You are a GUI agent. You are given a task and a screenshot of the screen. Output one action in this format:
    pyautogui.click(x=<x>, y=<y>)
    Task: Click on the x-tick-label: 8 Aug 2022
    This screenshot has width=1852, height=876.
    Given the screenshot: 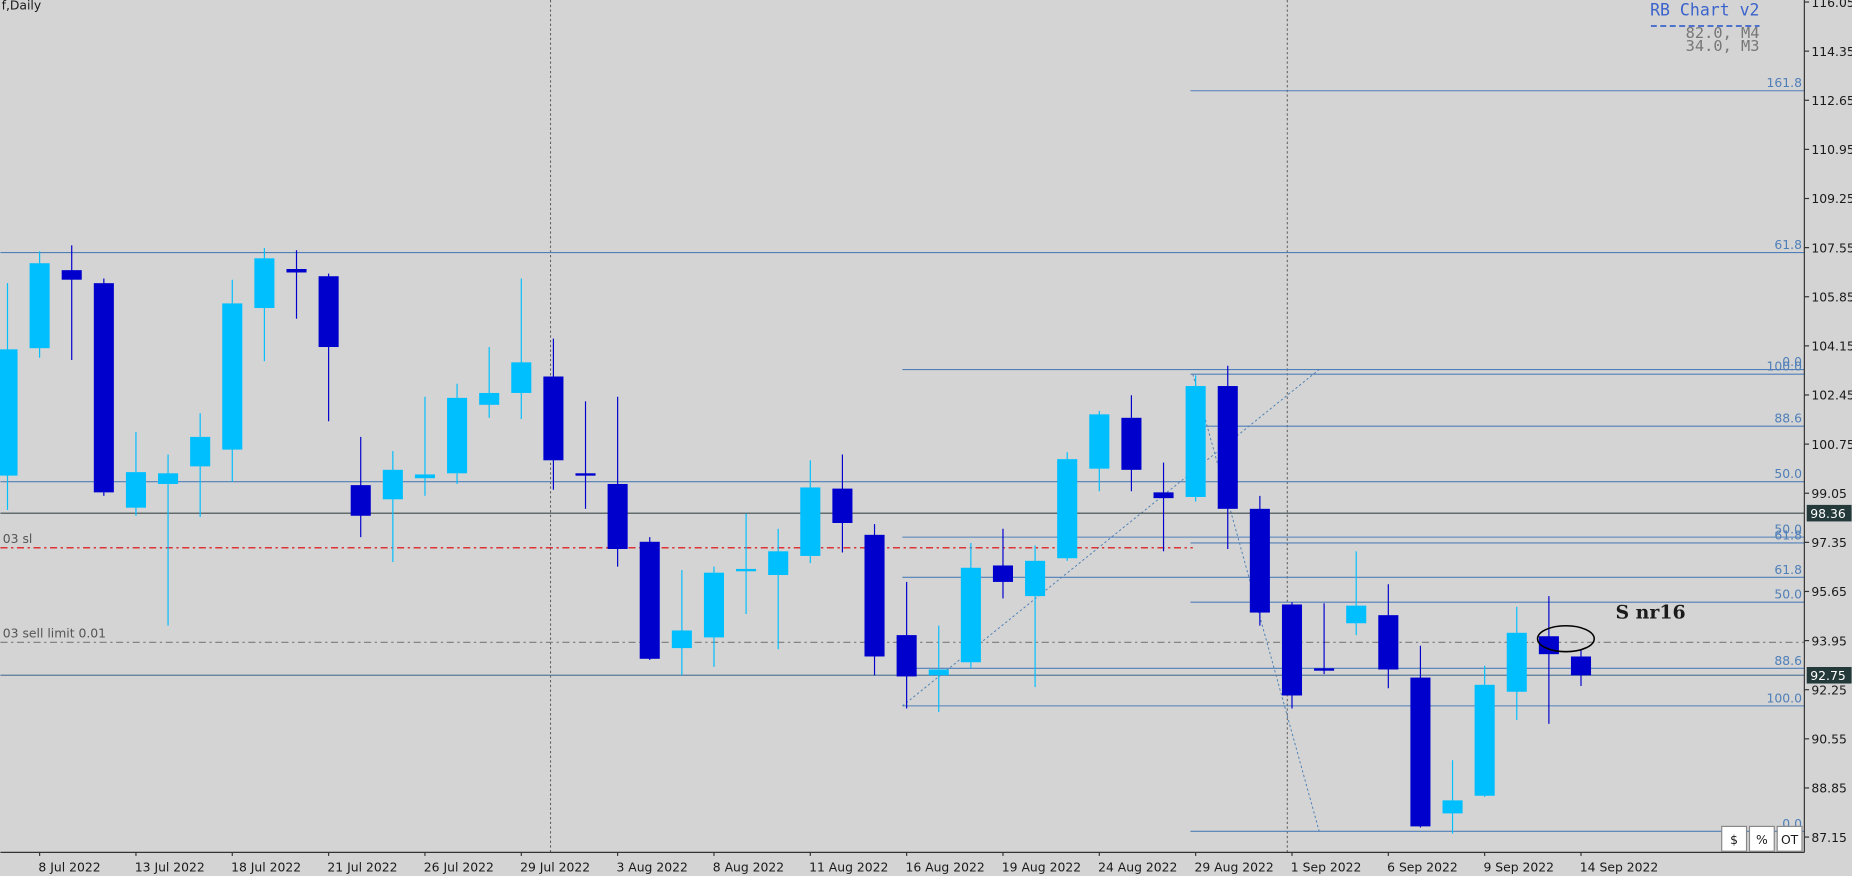 What is the action you would take?
    pyautogui.click(x=748, y=866)
    